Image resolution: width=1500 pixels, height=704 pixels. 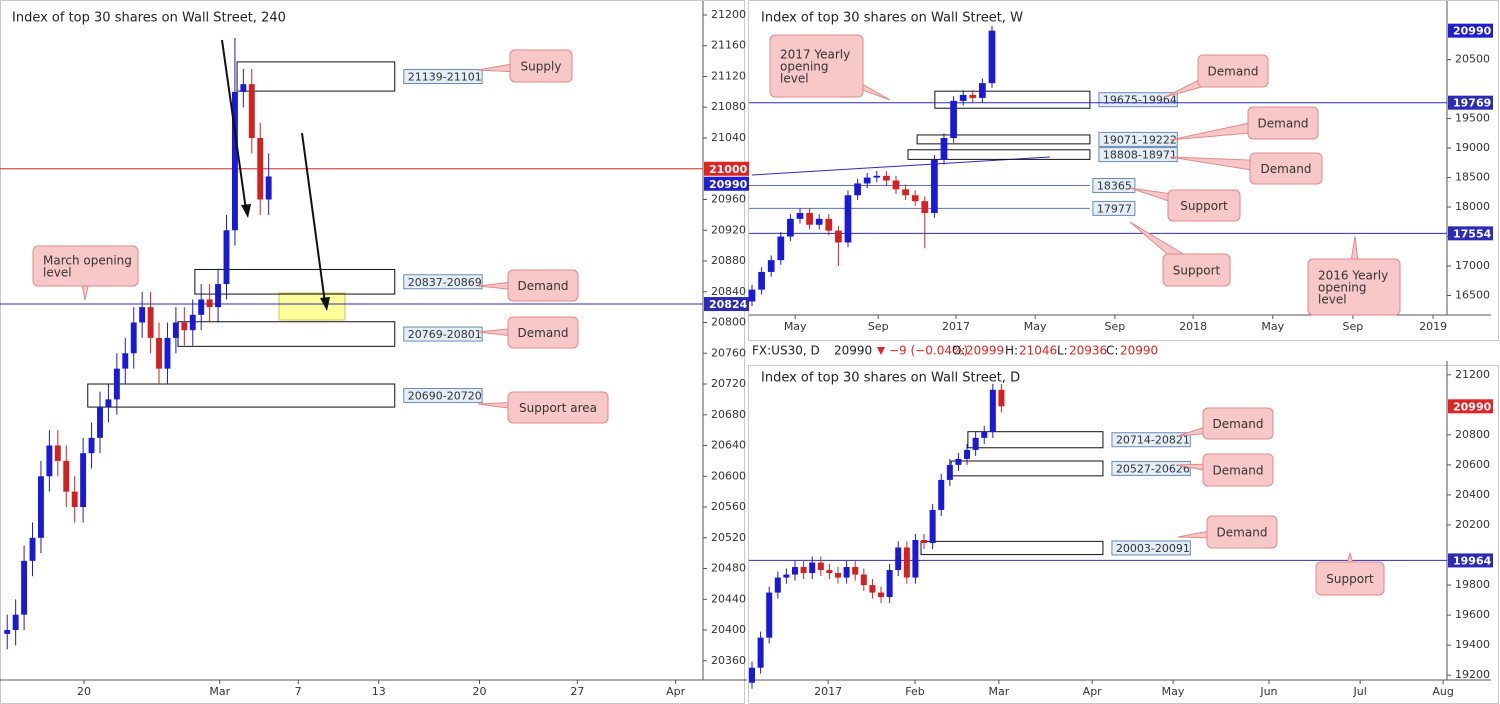 What do you see at coordinates (445, 76) in the screenshot?
I see `zone-label: 21139-21101` at bounding box center [445, 76].